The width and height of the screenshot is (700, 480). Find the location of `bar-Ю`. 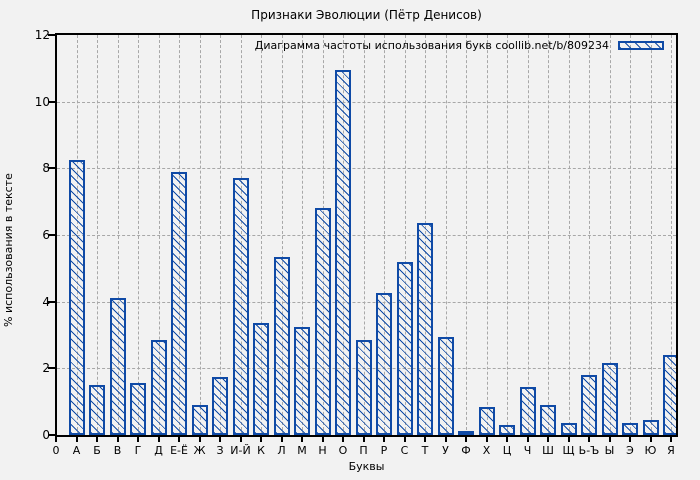

bar-Ю is located at coordinates (650, 427).